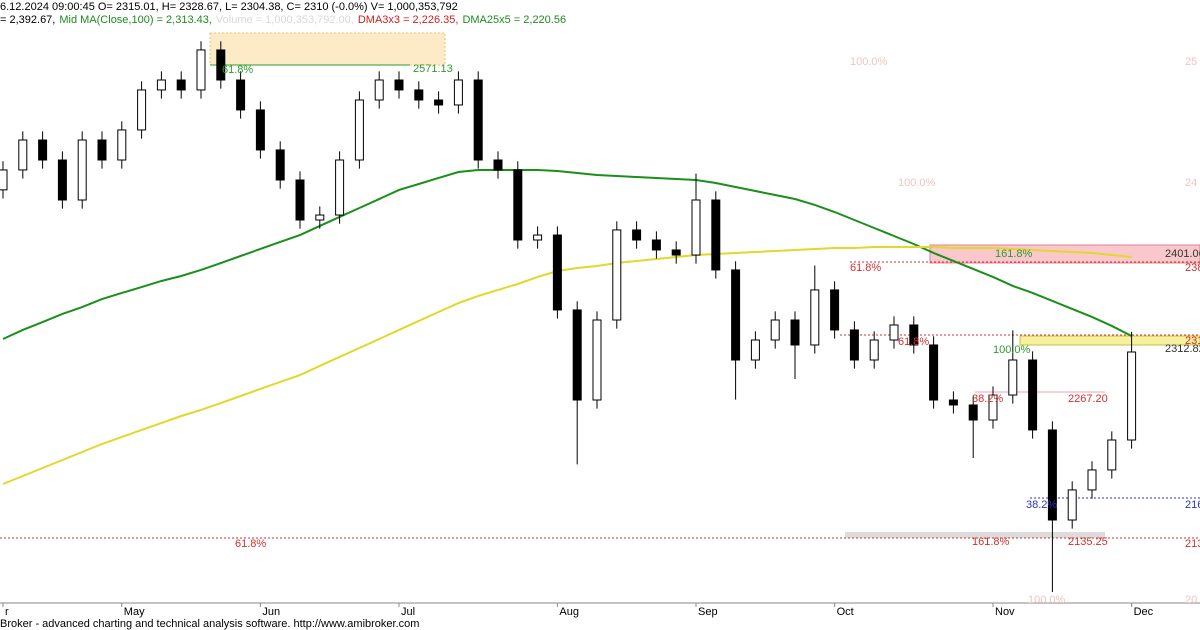 The width and height of the screenshot is (1200, 630). What do you see at coordinates (1192, 505) in the screenshot?
I see `annotation: 216` at bounding box center [1192, 505].